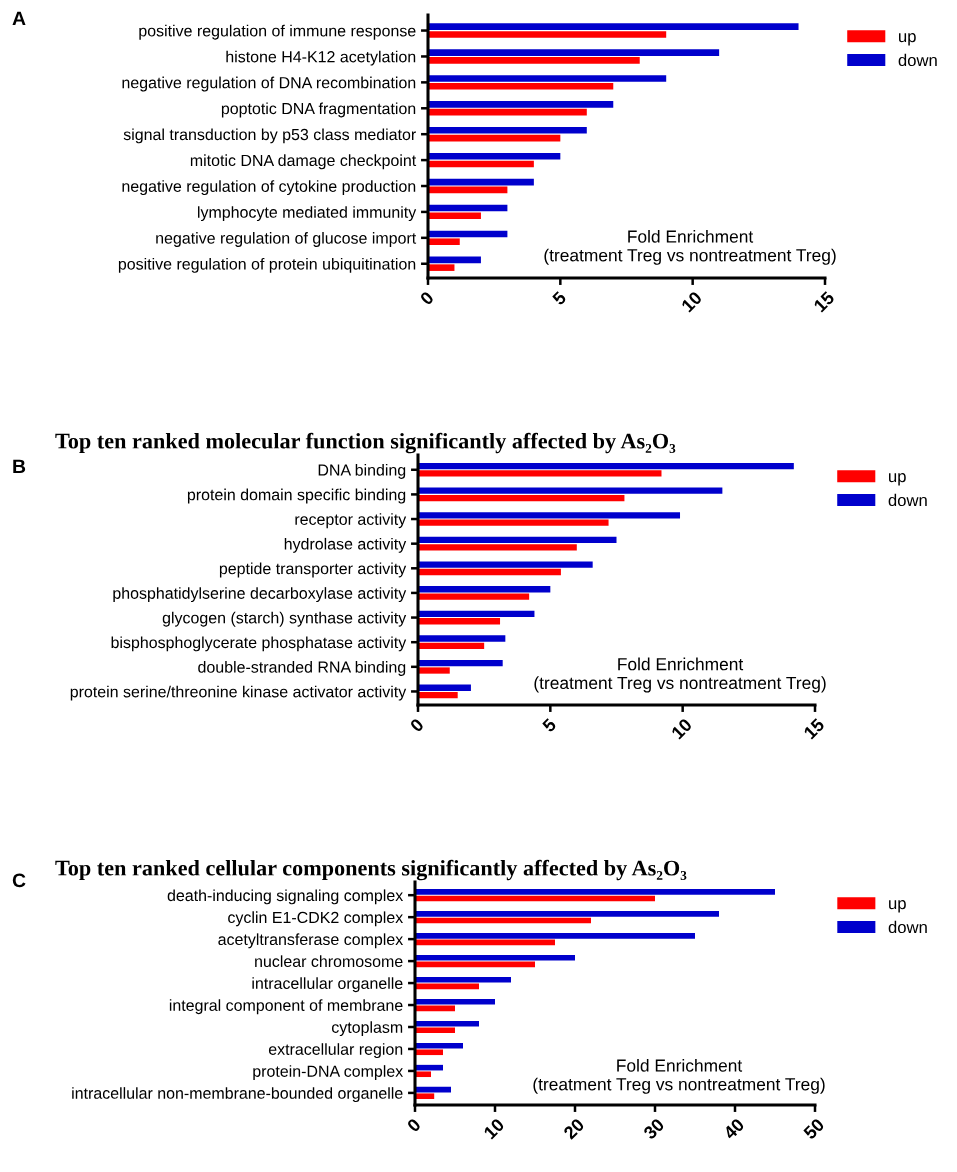  Describe the element at coordinates (269, 188) in the screenshot. I see `y-tick-label: negative regulation of cytokine production` at that location.